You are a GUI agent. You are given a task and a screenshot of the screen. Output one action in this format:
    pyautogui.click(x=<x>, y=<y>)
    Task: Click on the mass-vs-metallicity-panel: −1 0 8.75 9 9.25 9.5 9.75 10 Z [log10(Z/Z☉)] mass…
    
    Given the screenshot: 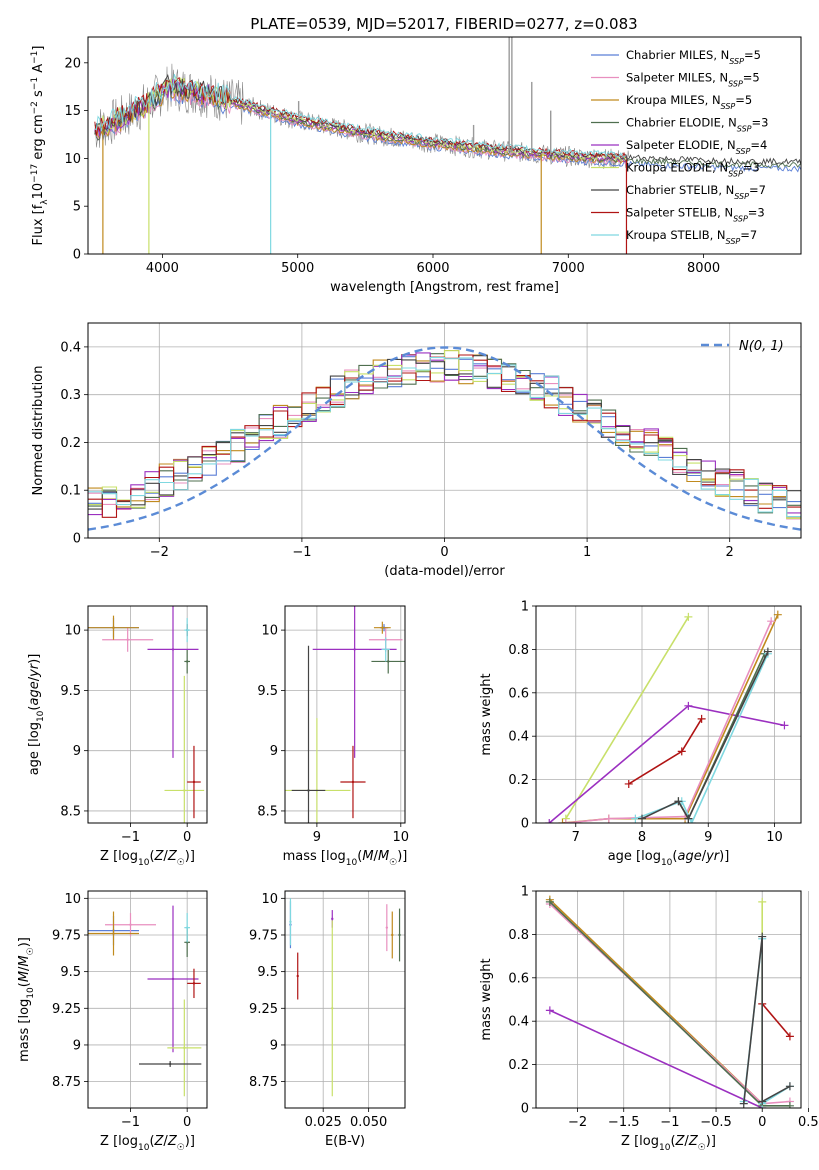 What is the action you would take?
    pyautogui.click(x=112, y=1021)
    